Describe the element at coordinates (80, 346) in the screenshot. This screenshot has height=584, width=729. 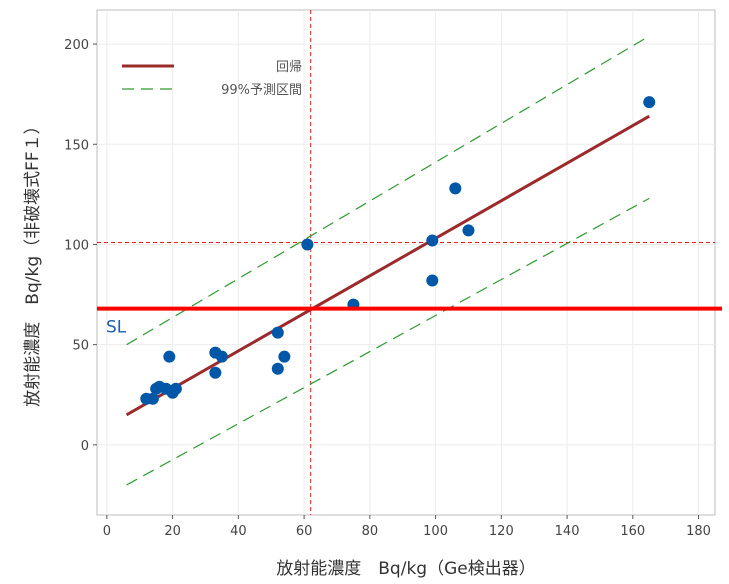
I see `y-tick-label: 50` at that location.